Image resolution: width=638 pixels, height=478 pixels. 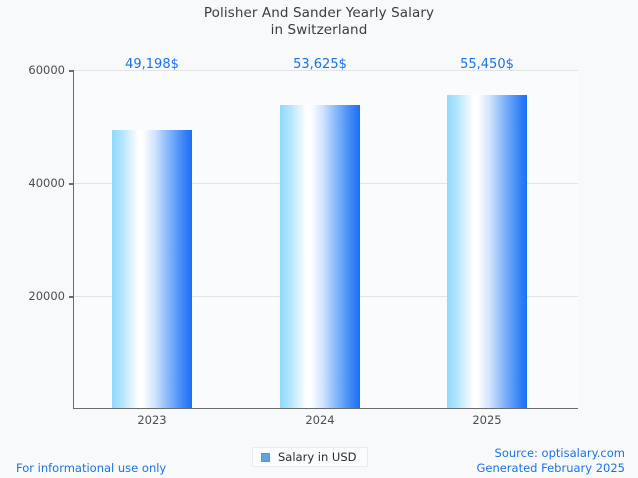 What do you see at coordinates (487, 64) in the screenshot?
I see `bar-value-label-2025: 55,450$` at bounding box center [487, 64].